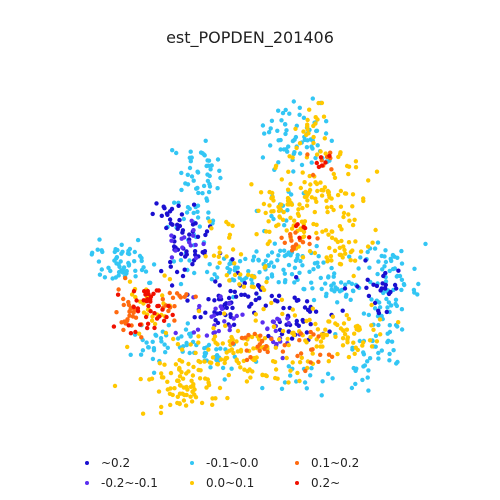  Describe the element at coordinates (250, 37) in the screenshot. I see `map-title: est_POPDEN_201406` at that location.